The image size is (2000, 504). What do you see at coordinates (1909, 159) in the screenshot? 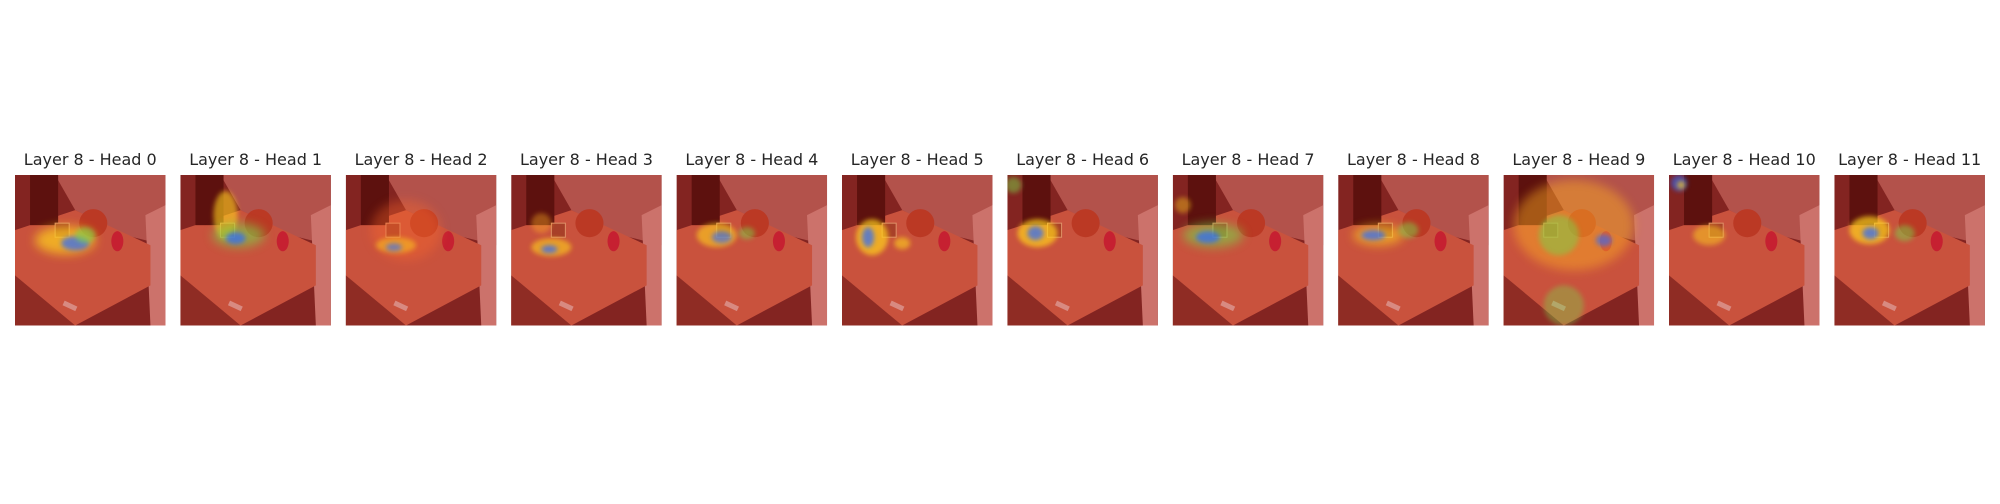
I see `panel-title: Layer 8 - Head 11` at bounding box center [1909, 159].